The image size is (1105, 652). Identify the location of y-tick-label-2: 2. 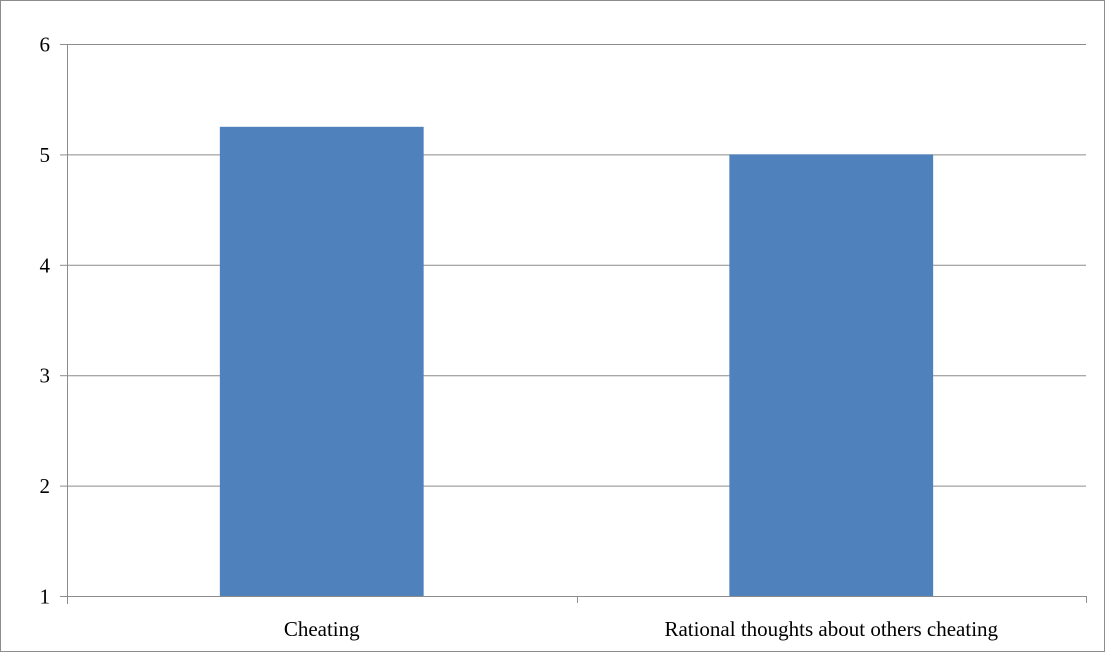
(45, 486).